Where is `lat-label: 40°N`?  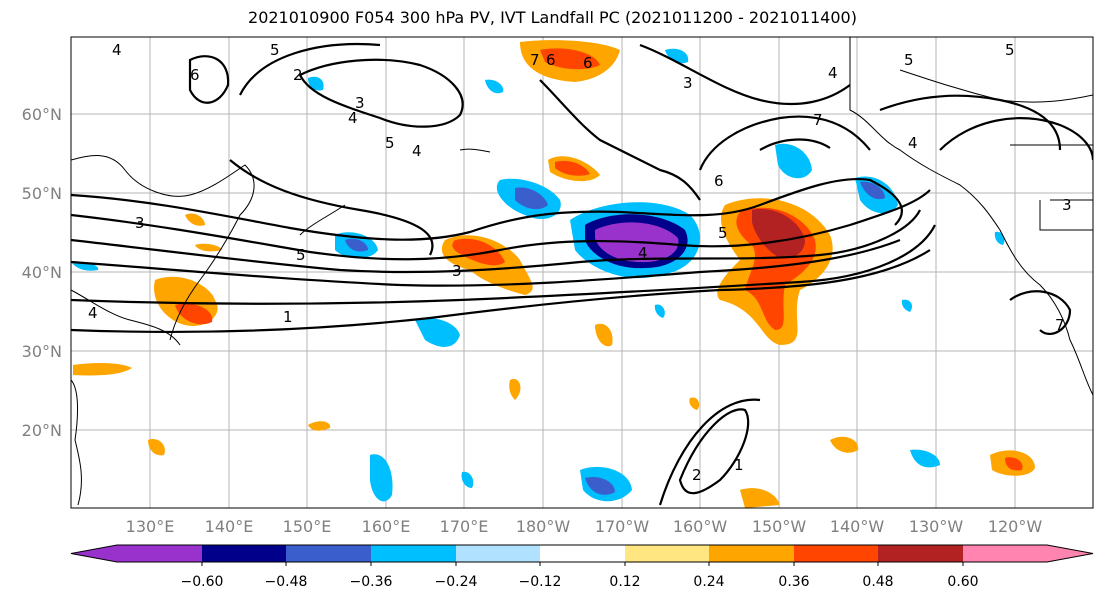
lat-label: 40°N is located at coordinates (42, 272).